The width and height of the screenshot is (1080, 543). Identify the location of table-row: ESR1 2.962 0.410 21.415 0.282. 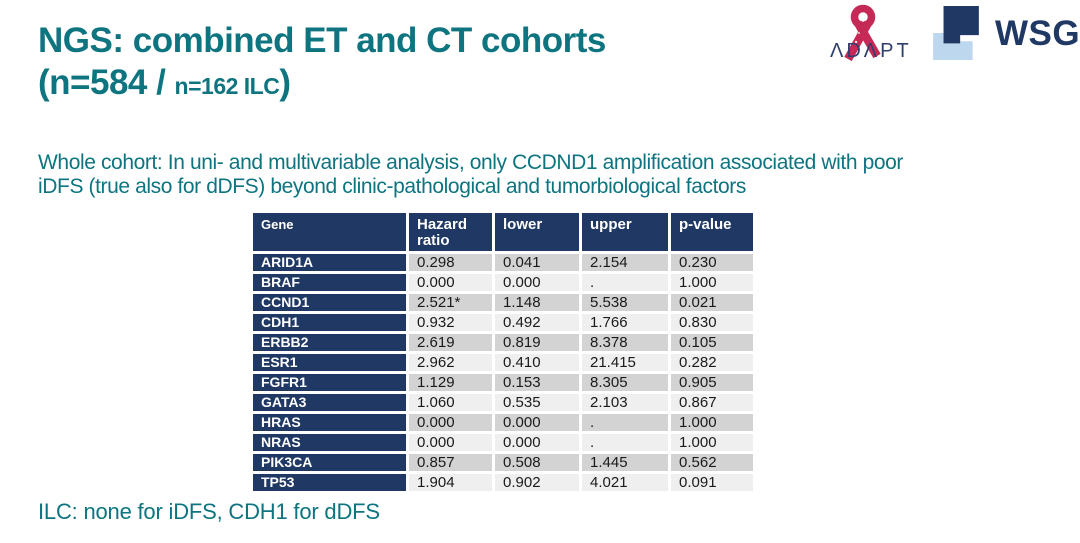
(503, 362).